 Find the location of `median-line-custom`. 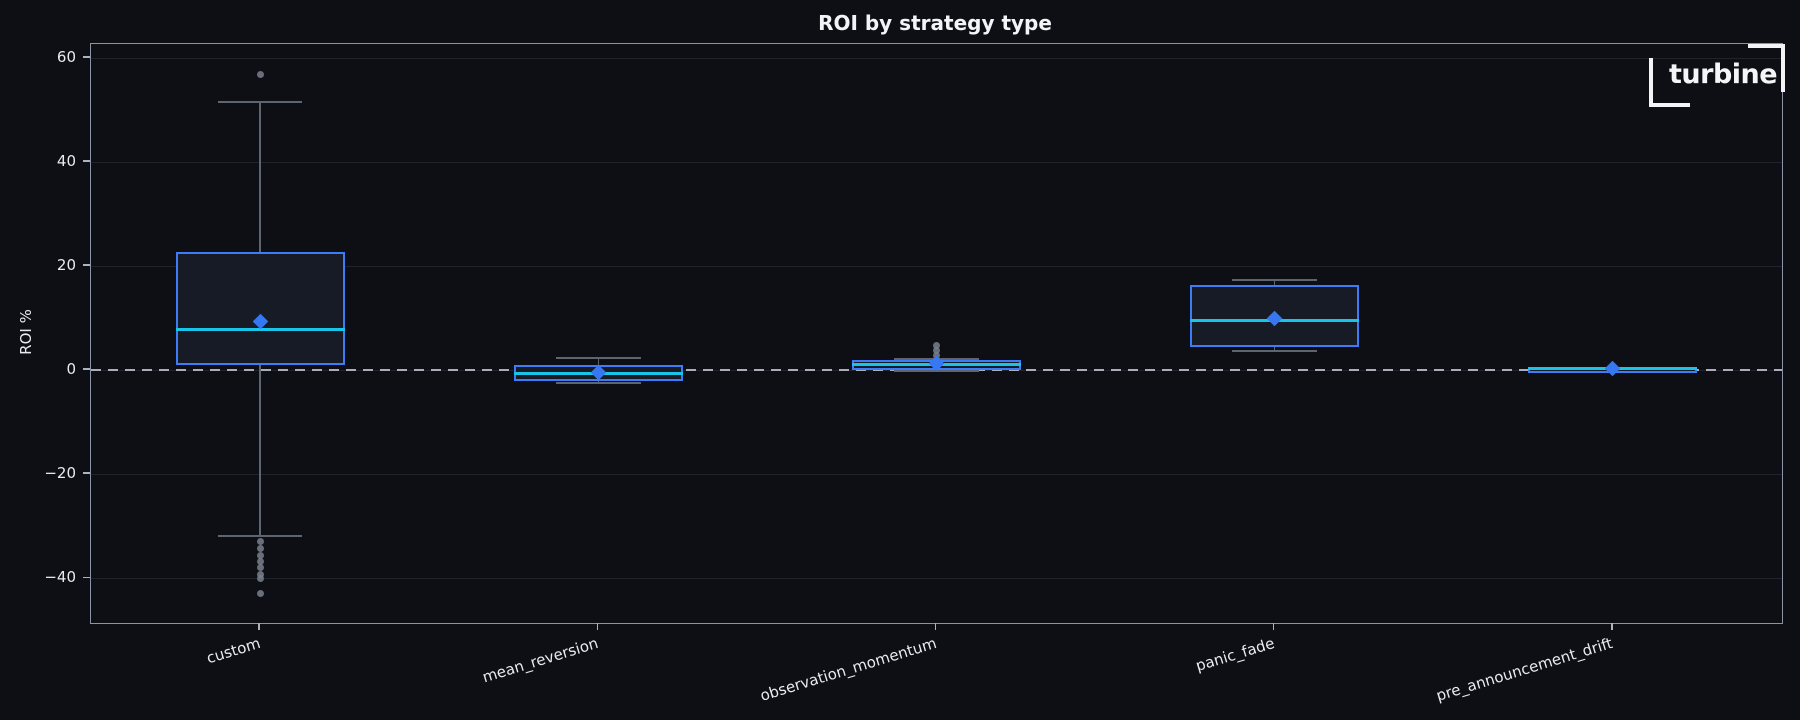

median-line-custom is located at coordinates (260, 329).